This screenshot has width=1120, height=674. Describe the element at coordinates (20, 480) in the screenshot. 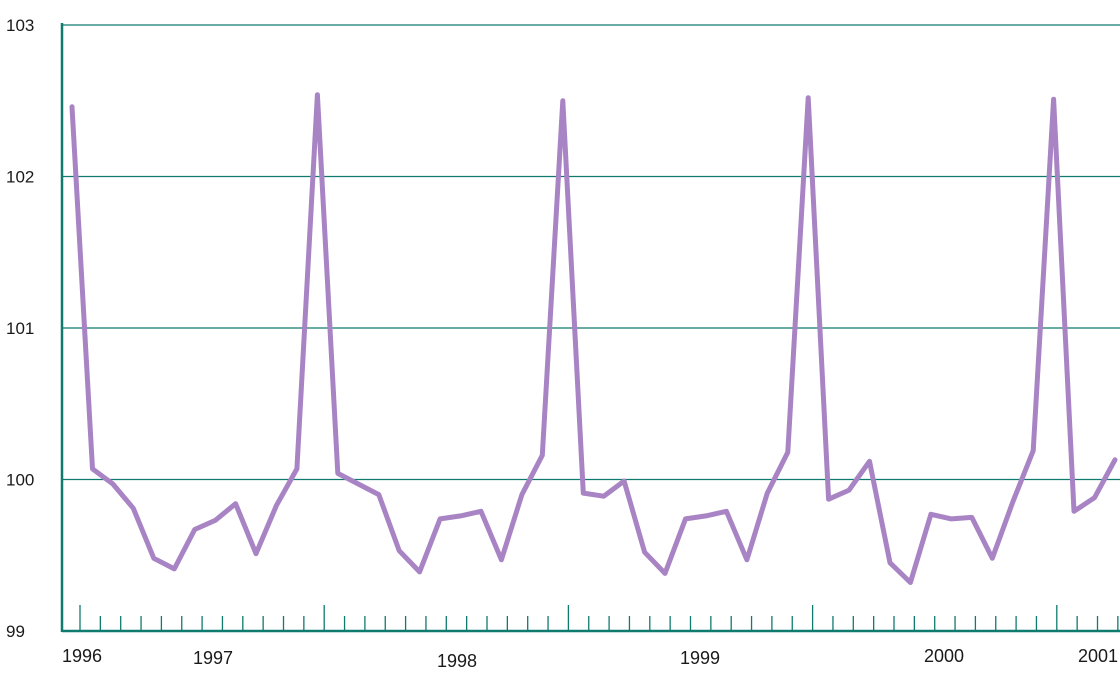

I see `y-tick-label-100: 100` at that location.